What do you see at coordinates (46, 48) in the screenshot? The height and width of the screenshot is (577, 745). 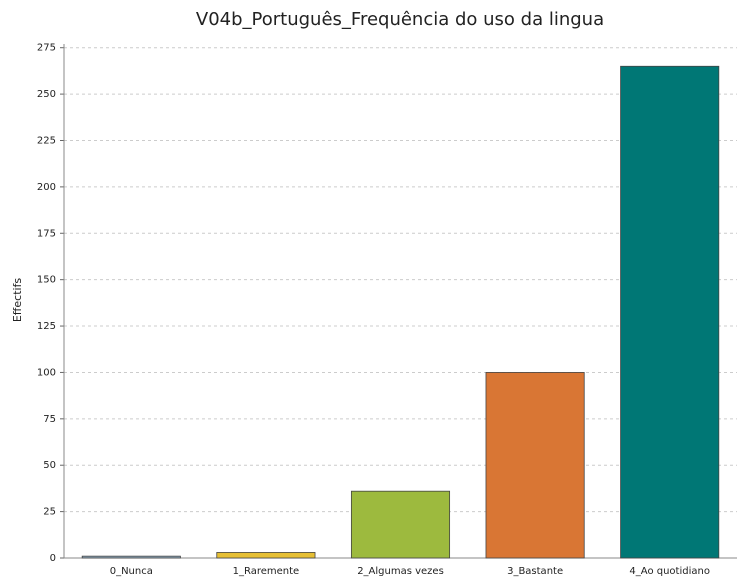 I see `y-tick-label: 275` at bounding box center [46, 48].